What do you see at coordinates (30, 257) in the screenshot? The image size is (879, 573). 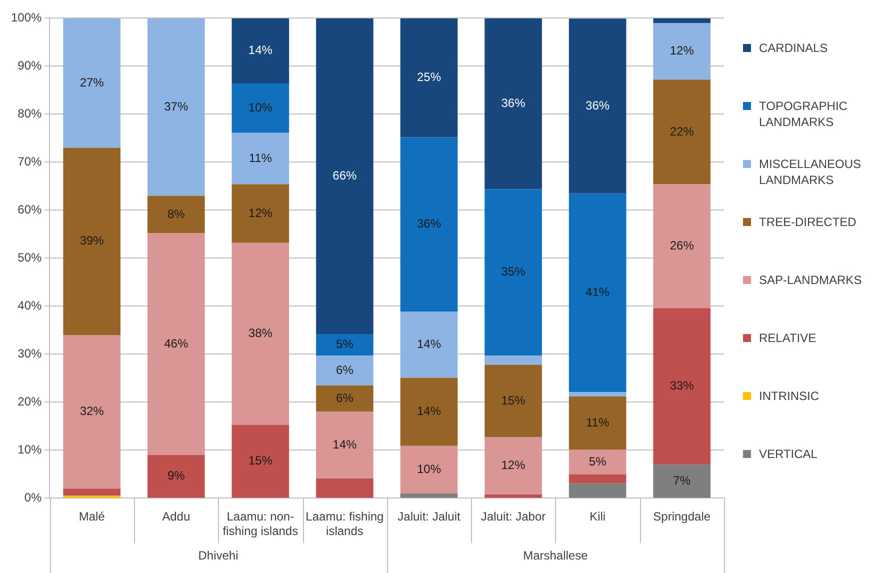 I see `y-tick-label: 50%` at bounding box center [30, 257].